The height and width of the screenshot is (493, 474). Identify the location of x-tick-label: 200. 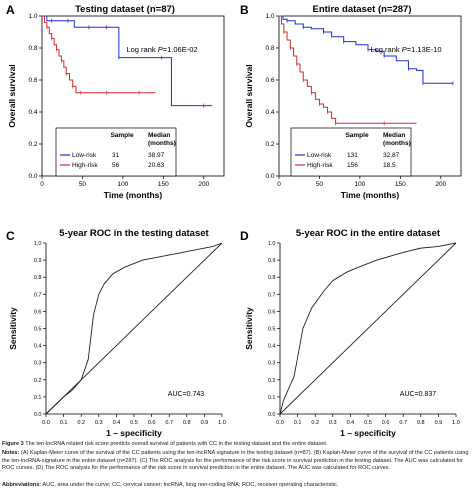
(203, 184).